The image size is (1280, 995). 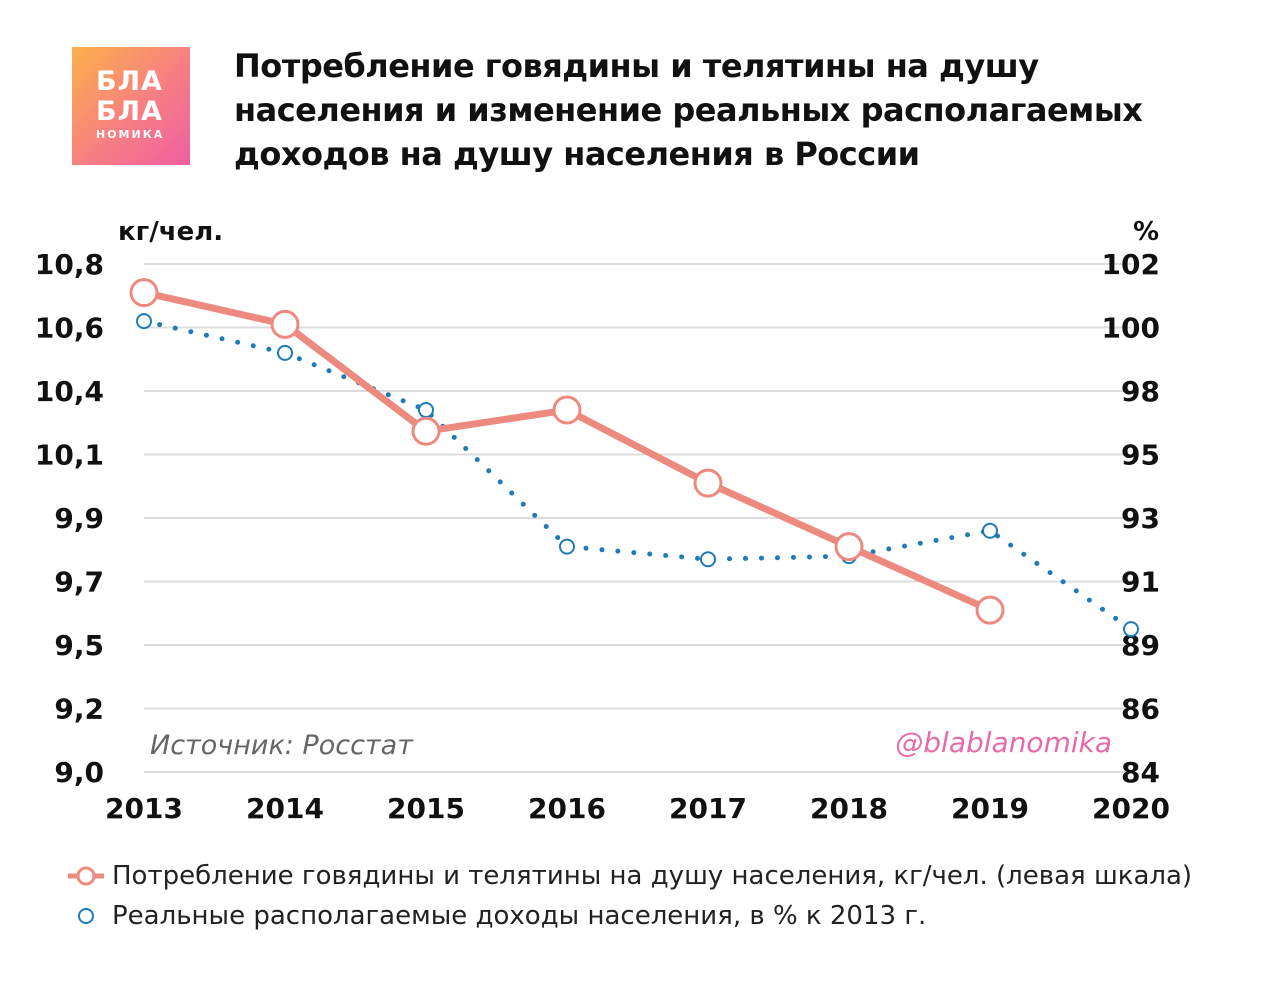 What do you see at coordinates (69, 328) in the screenshot?
I see `left-tick-label: 10,6` at bounding box center [69, 328].